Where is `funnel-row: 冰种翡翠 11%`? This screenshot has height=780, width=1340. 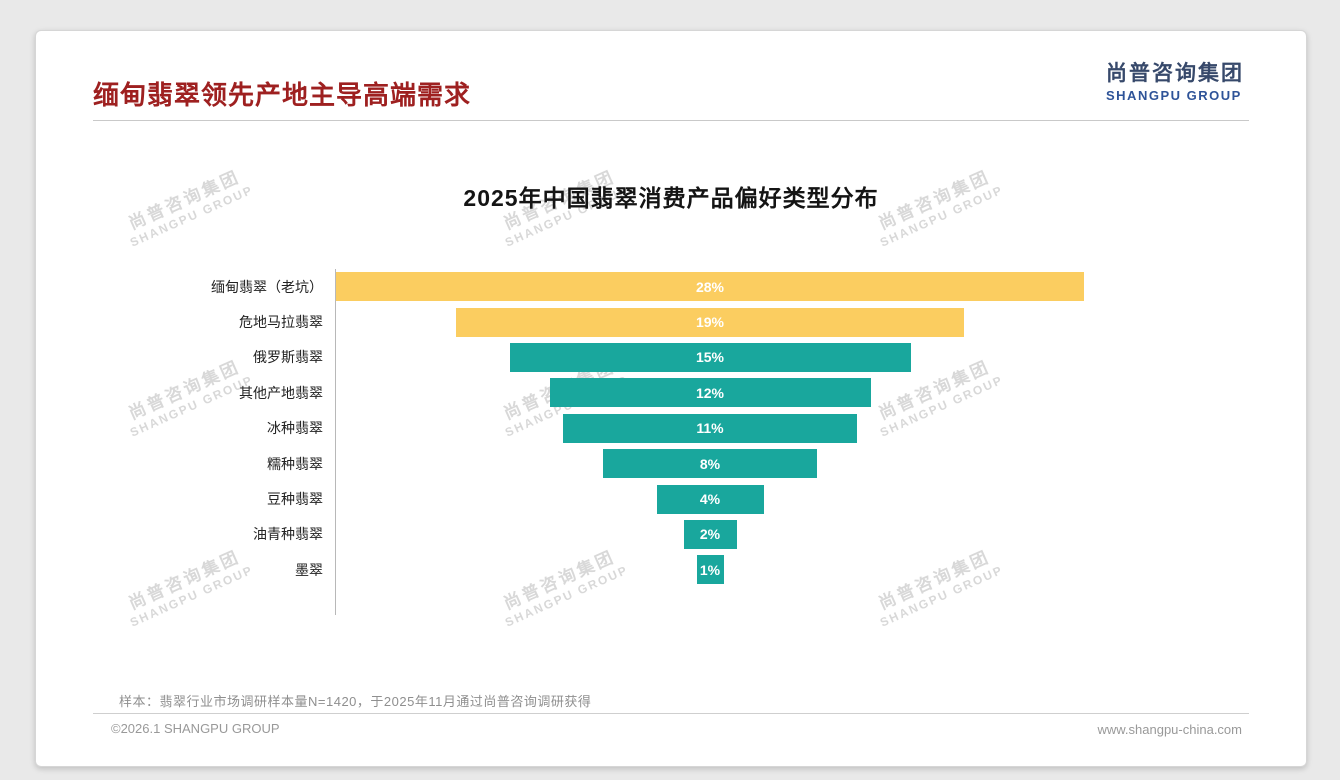
funnel-row: 冰种翡翠 11% is located at coordinates (671, 428).